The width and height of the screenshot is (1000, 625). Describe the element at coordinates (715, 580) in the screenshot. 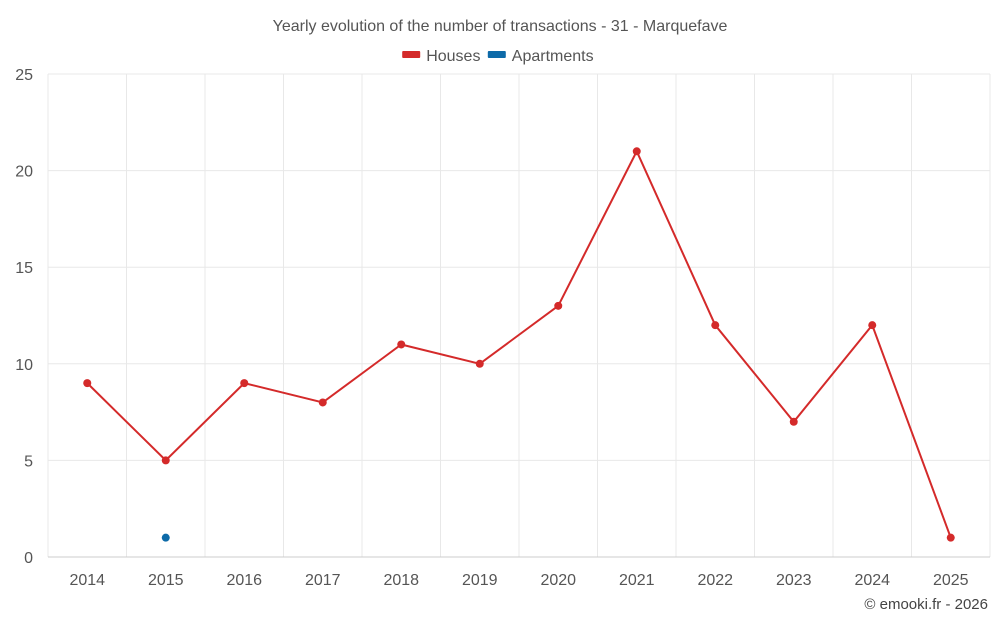

I see `x-tick-label: 2022` at that location.